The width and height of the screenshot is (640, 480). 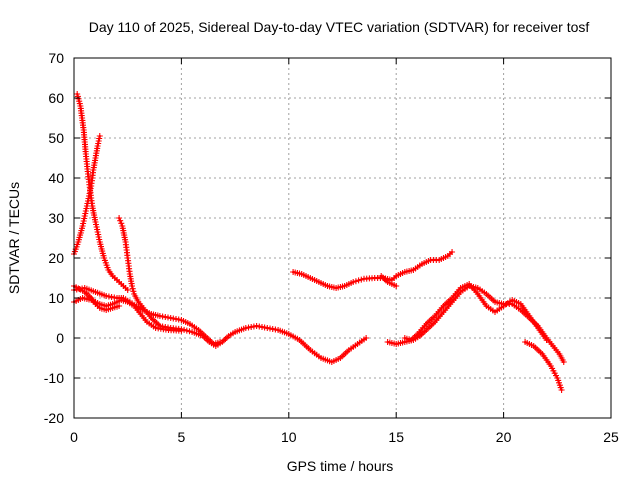 What do you see at coordinates (475, 312) in the screenshot?
I see `series-track-j` at bounding box center [475, 312].